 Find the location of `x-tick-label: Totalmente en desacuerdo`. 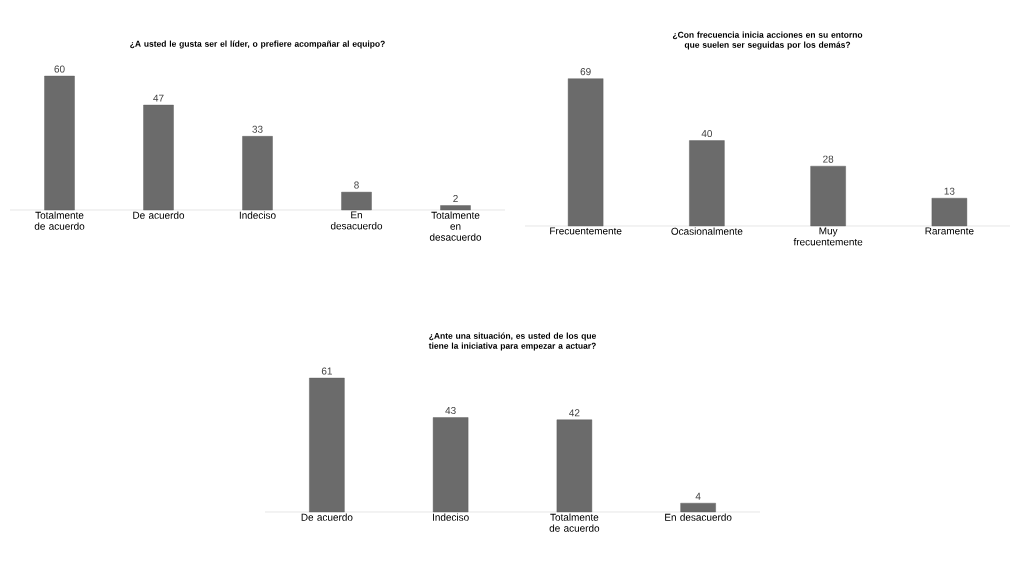

x-tick-label: Totalmente en desacuerdo is located at coordinates (455, 226).